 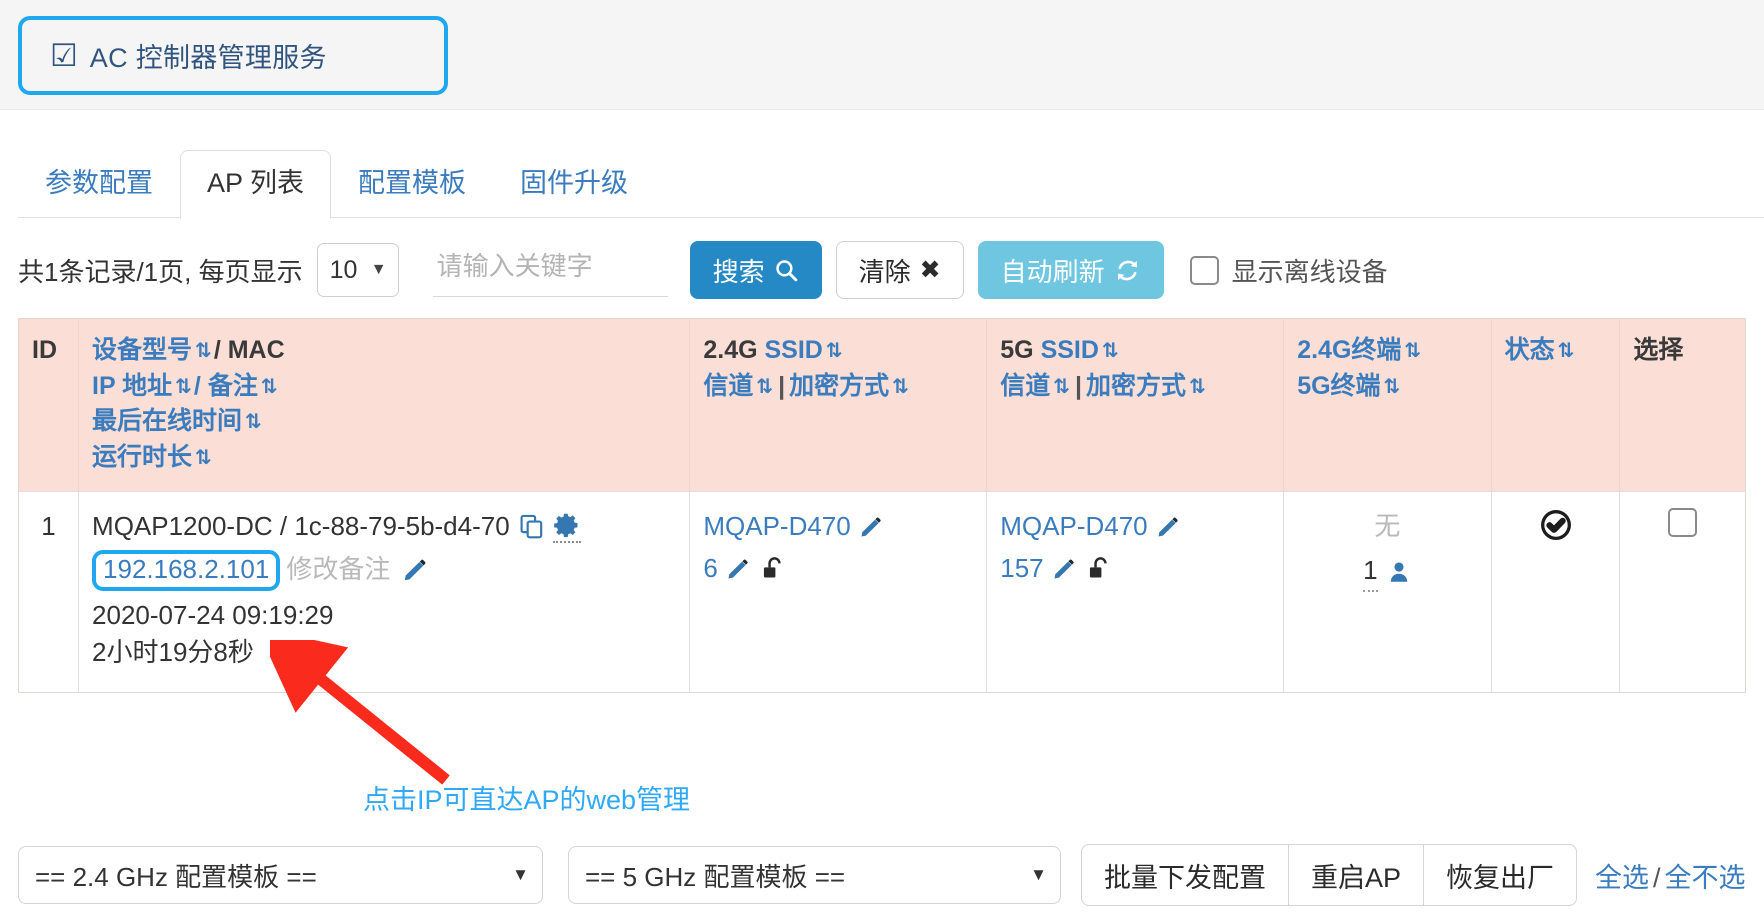 I want to click on cell-select, so click(x=1682, y=592).